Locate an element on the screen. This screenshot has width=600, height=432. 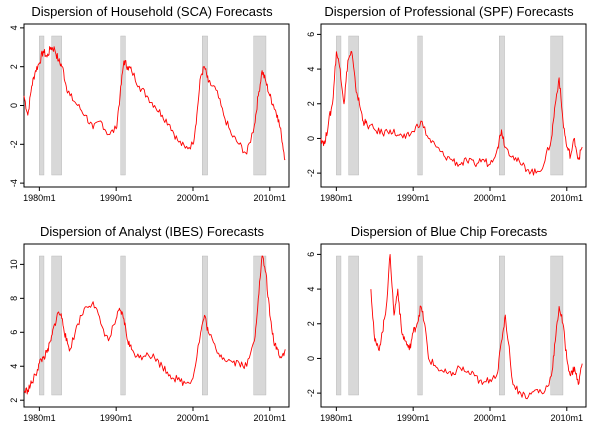
y-tick-label: 8 is located at coordinates (14, 298).